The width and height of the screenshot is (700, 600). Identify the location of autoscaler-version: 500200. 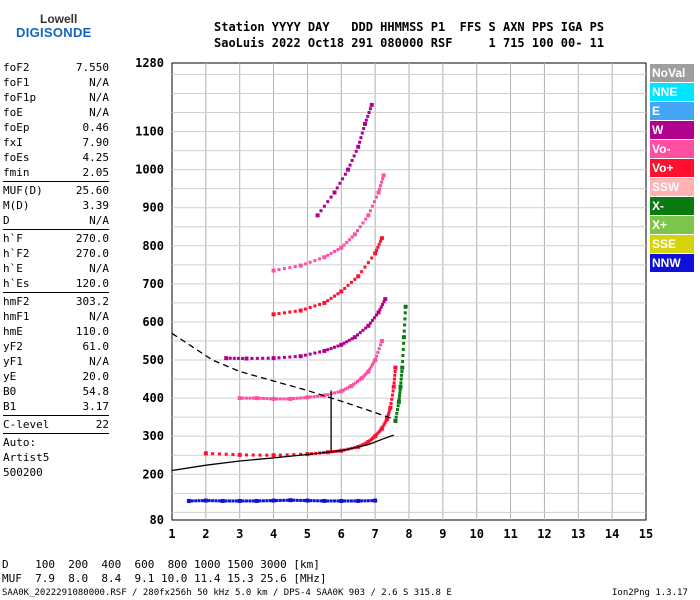
(23, 472).